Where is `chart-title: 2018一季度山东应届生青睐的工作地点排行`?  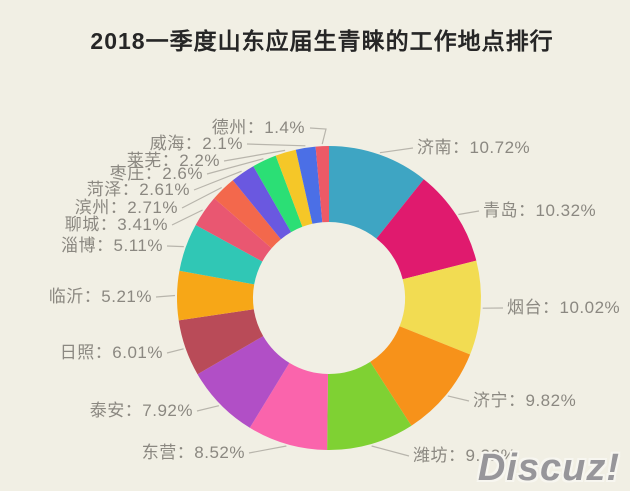 chart-title: 2018一季度山东应届生青睐的工作地点排行 is located at coordinates (322, 41).